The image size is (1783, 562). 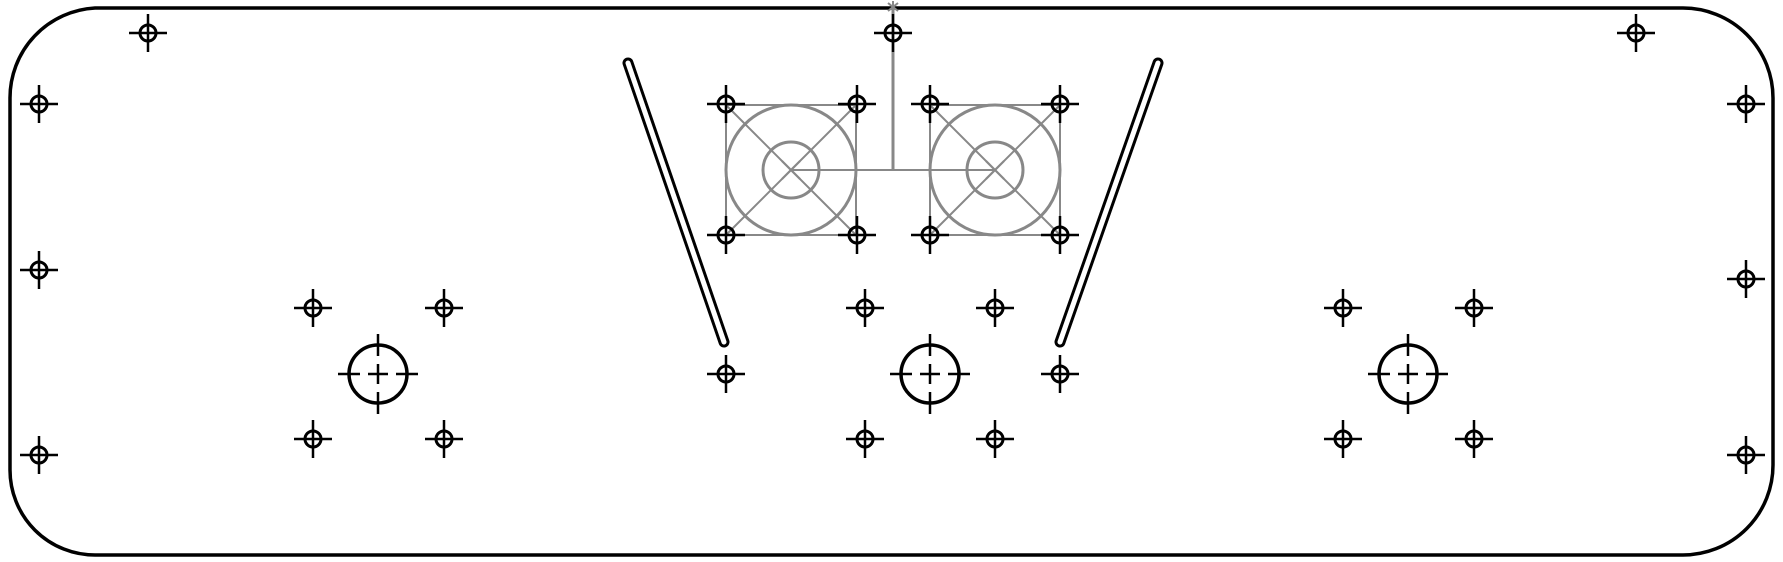 What do you see at coordinates (676, 202) in the screenshot?
I see `vent-slot-left` at bounding box center [676, 202].